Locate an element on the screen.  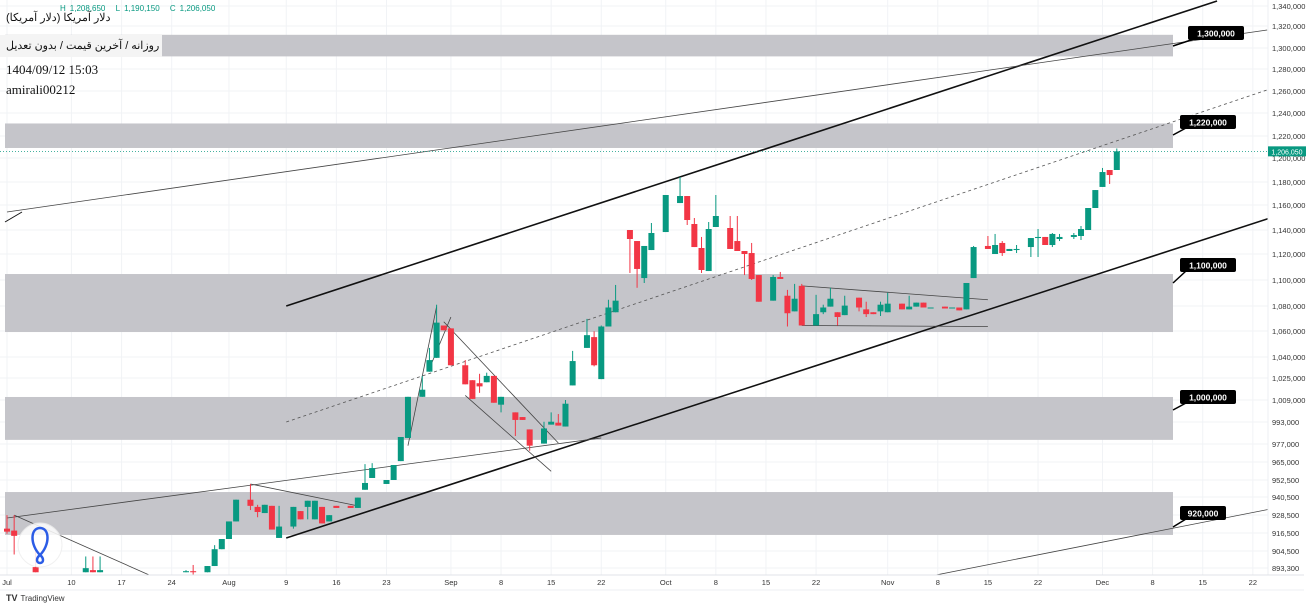
trendline-stub is located at coordinates (13, 217).